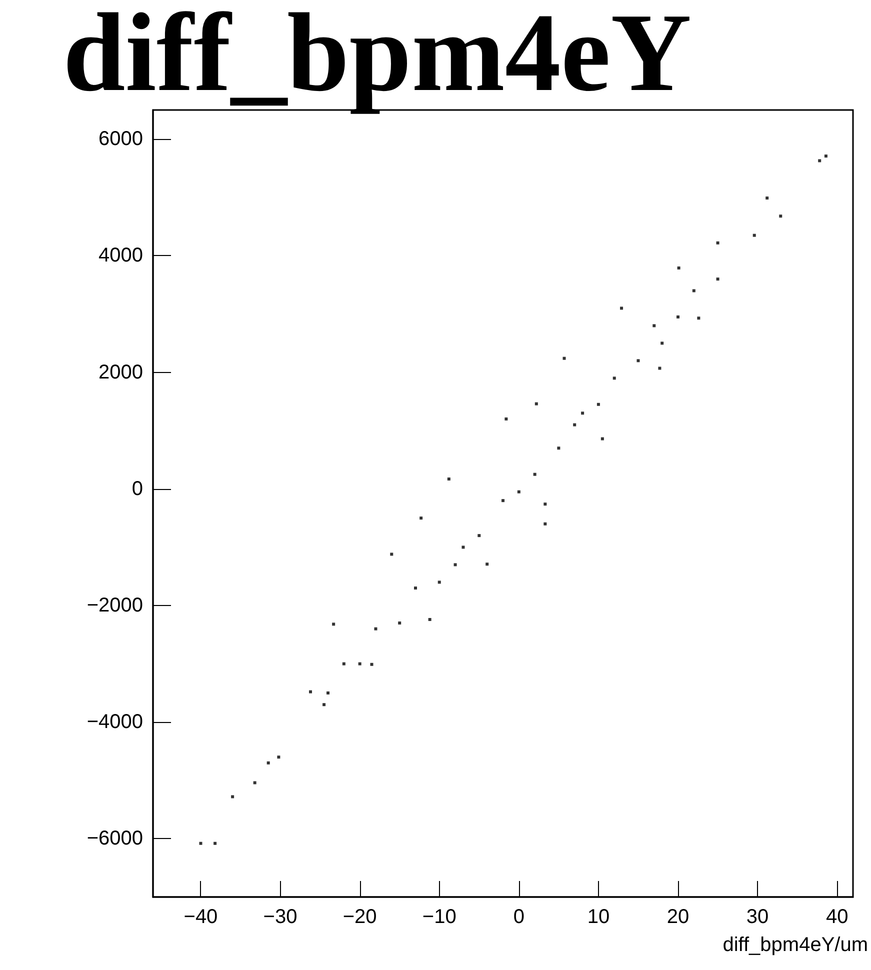 The height and width of the screenshot is (970, 871). I want to click on x-tick-label: 20, so click(678, 917).